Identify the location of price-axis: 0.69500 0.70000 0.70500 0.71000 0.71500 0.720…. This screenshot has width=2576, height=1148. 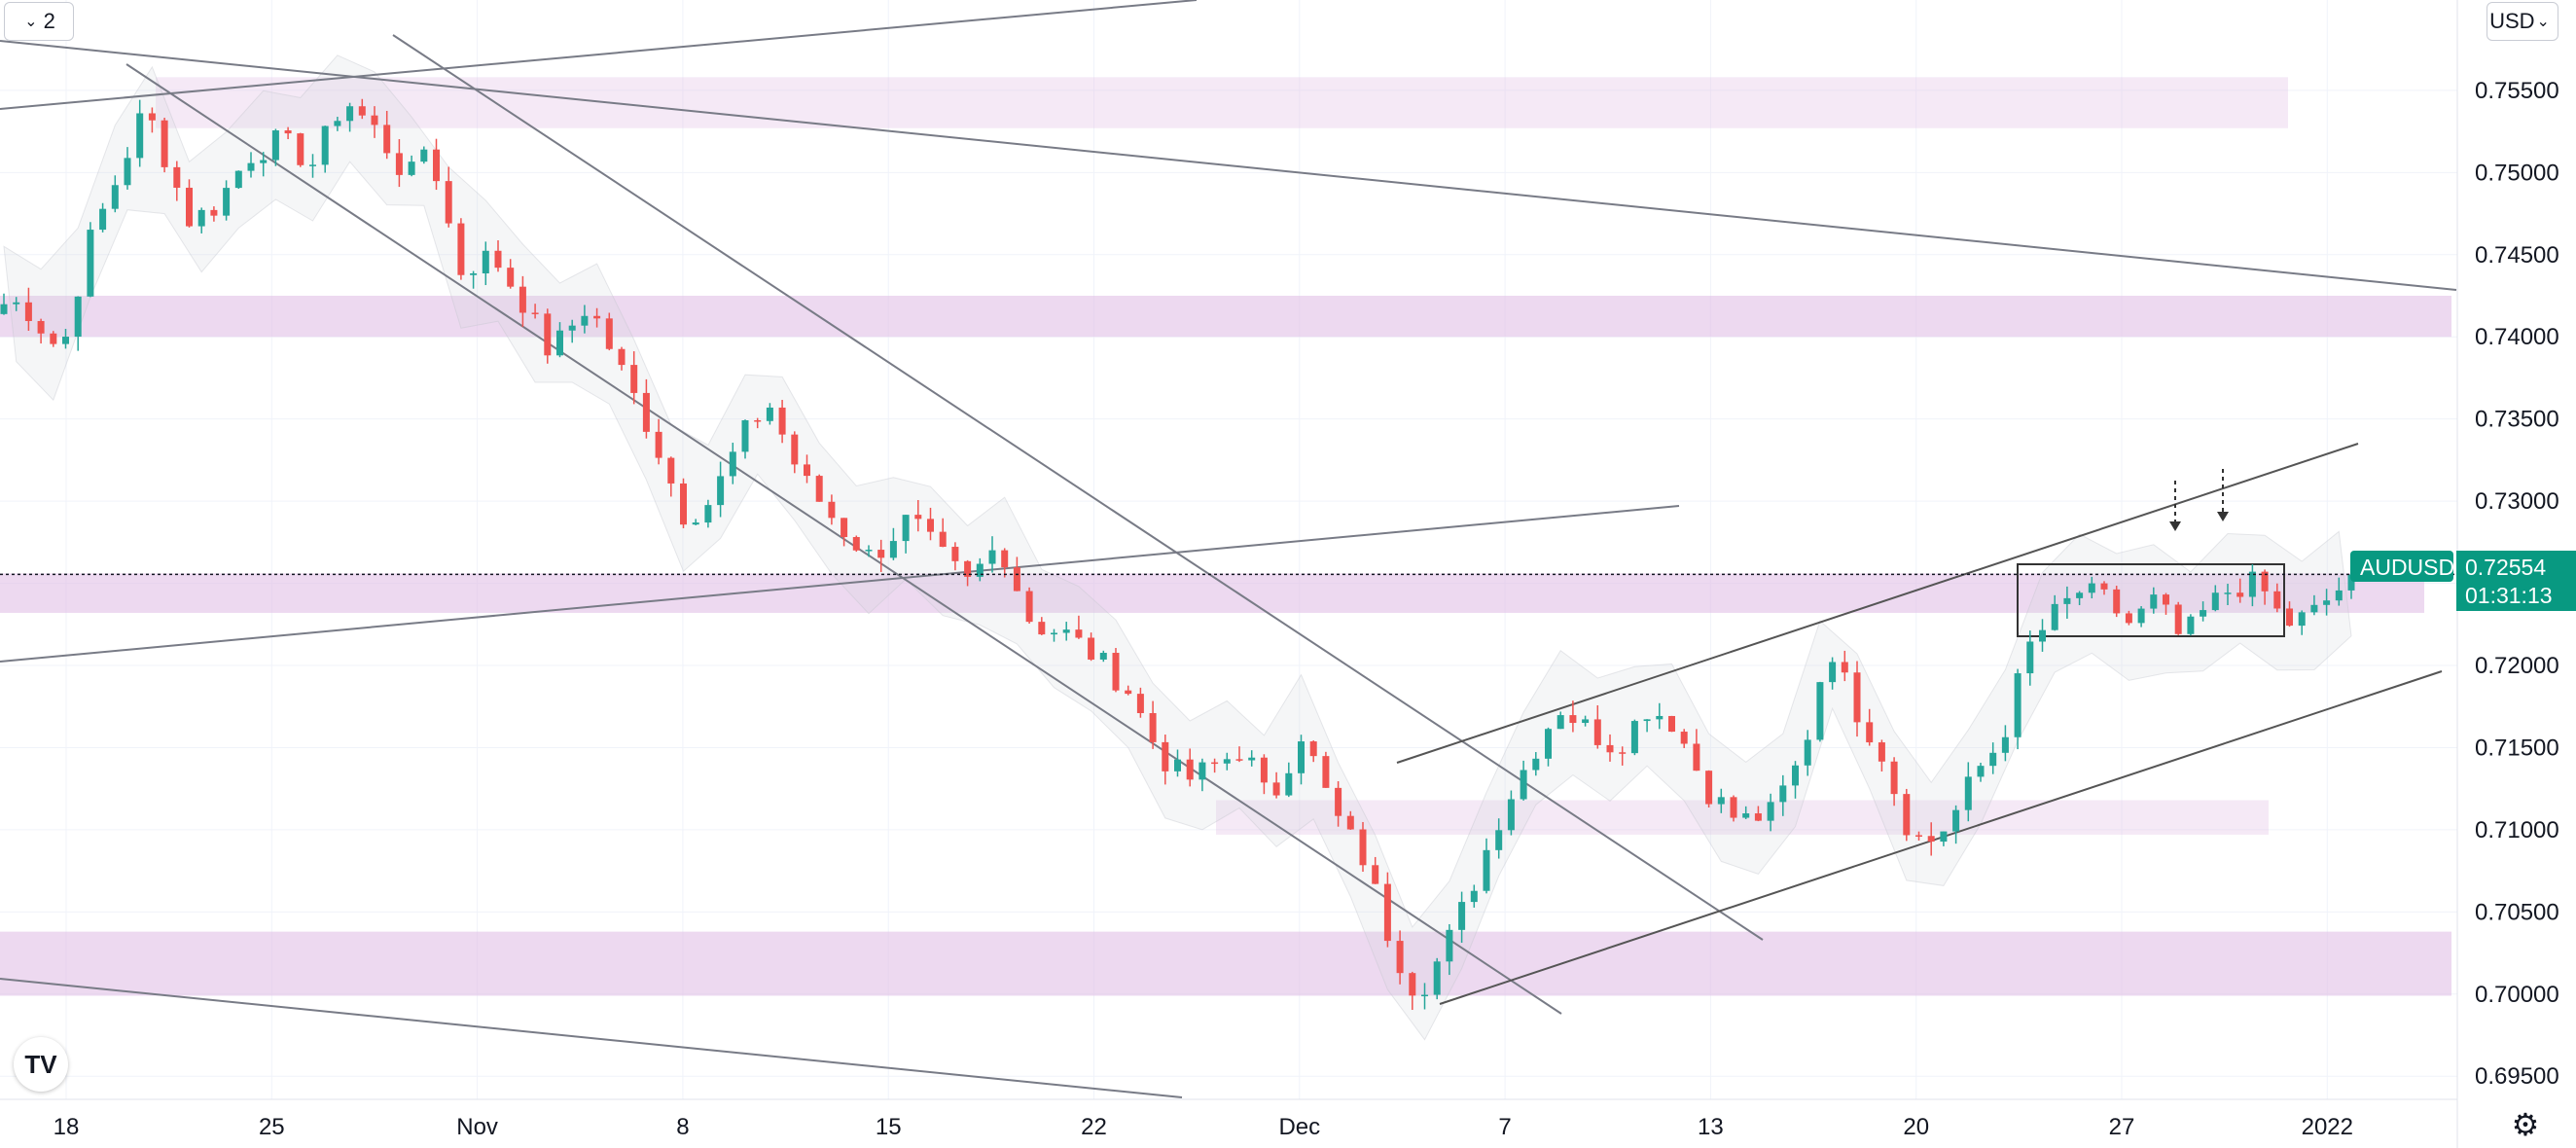
(2507, 574).